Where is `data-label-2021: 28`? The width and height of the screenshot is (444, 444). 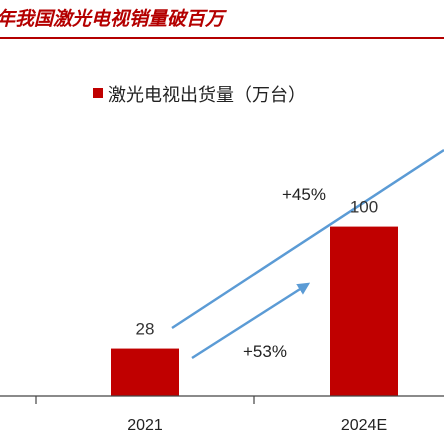 data-label-2021: 28 is located at coordinates (145, 329).